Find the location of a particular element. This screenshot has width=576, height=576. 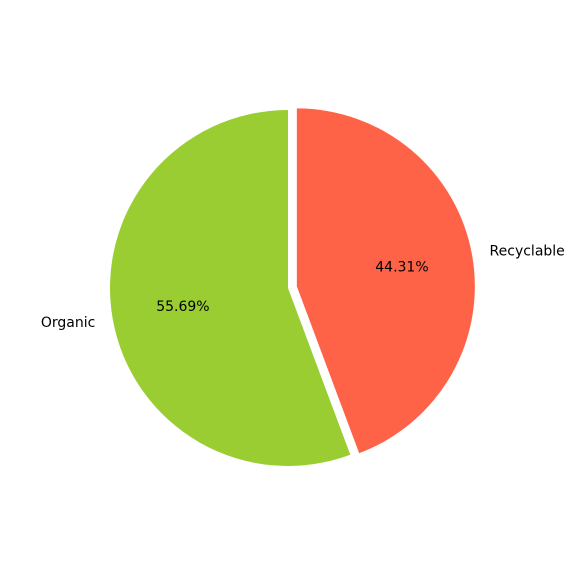

slice-label-organic: Organic is located at coordinates (68, 323).